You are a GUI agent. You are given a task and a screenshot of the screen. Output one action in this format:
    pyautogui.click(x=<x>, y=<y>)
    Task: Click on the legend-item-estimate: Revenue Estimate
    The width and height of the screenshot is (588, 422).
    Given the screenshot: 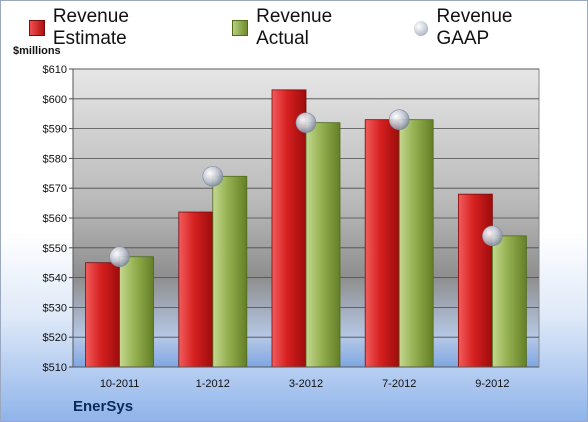 What is the action you would take?
    pyautogui.click(x=117, y=28)
    